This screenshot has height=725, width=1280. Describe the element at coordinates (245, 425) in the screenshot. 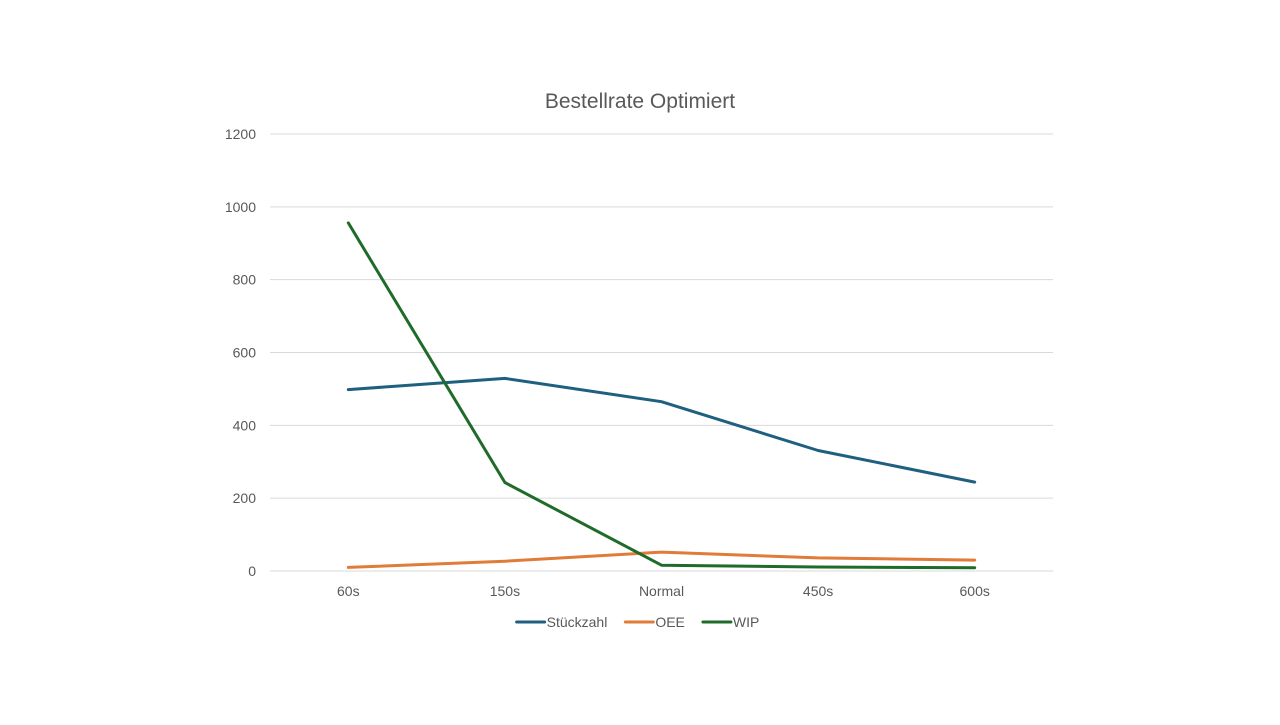

I see `y-tick-label: 400` at that location.